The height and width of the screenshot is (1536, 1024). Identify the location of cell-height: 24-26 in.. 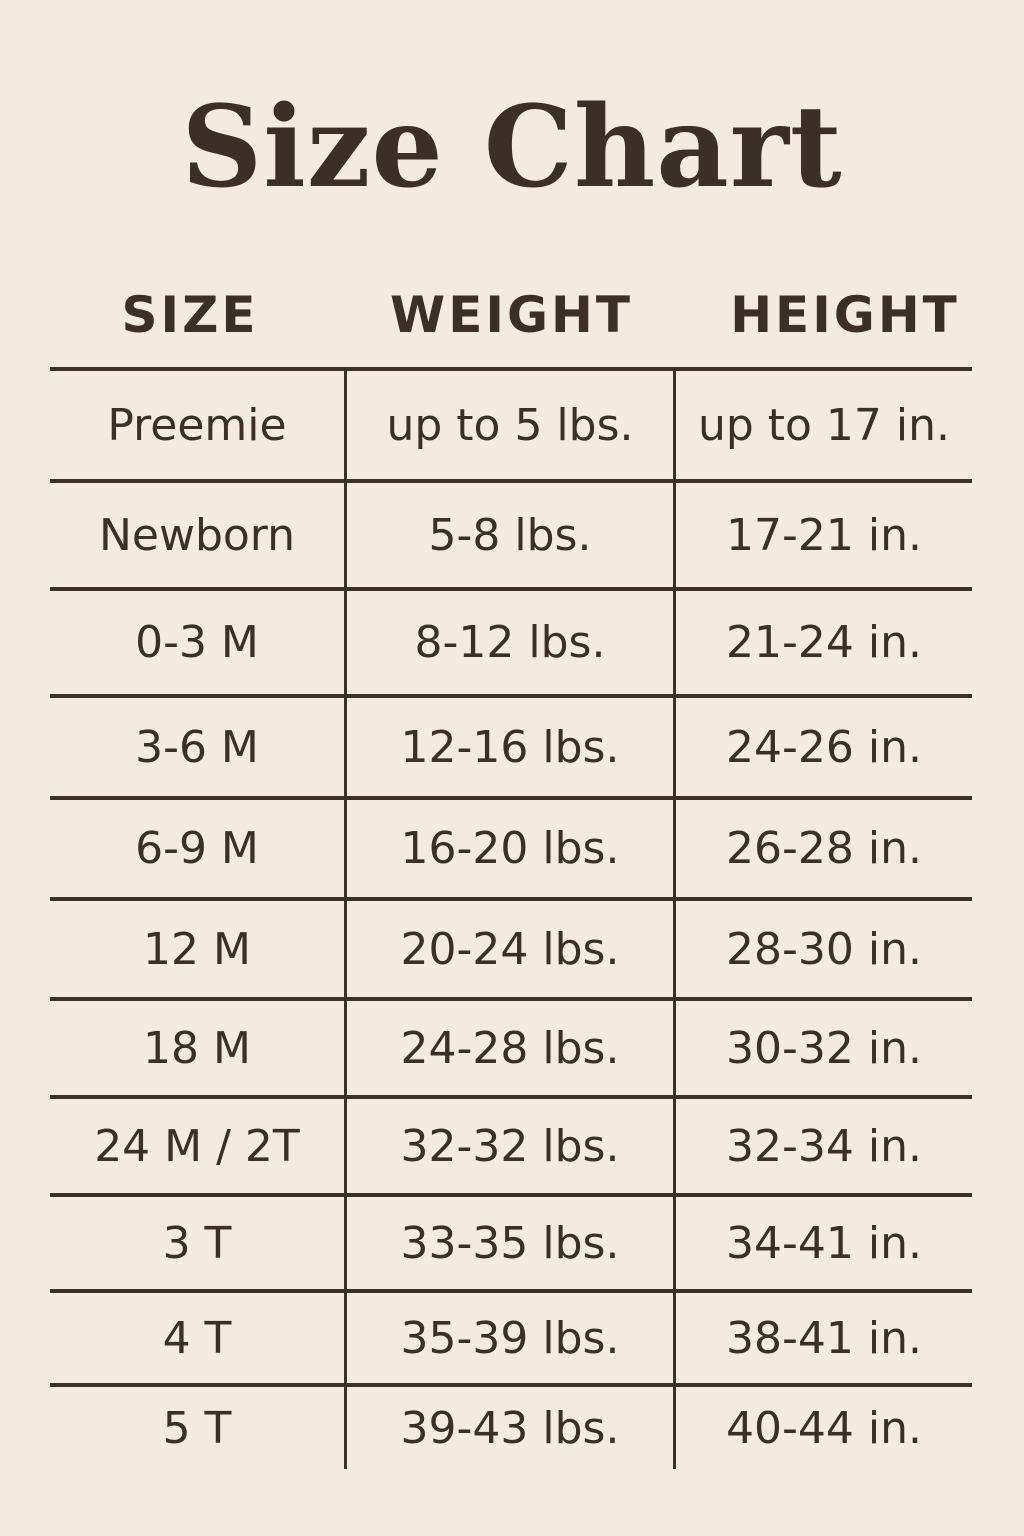
(824, 747).